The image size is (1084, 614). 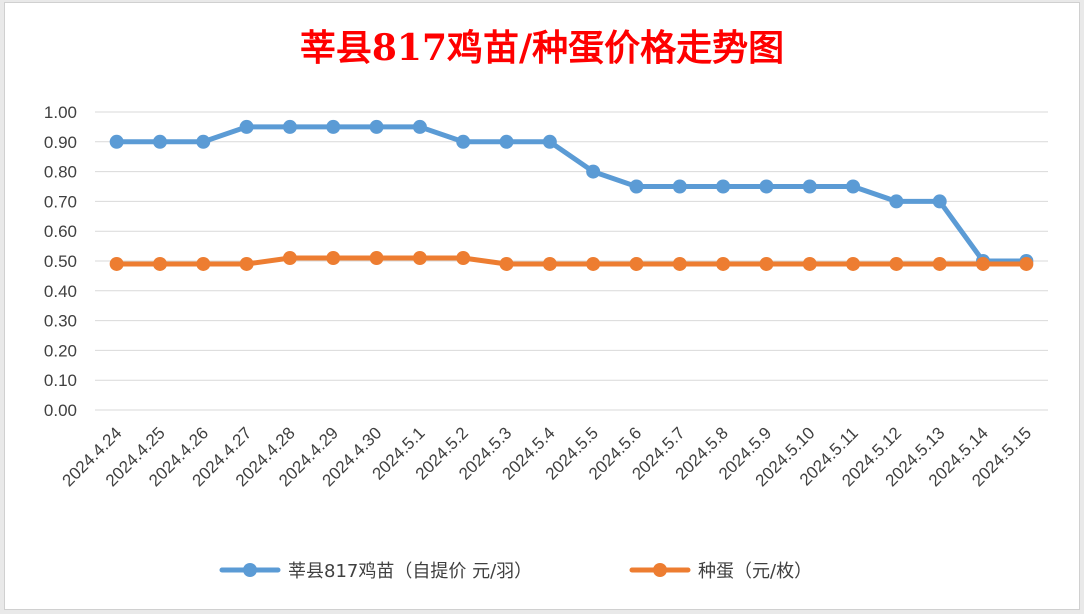 What do you see at coordinates (60, 321) in the screenshot?
I see `y-tick-label: 0.30` at bounding box center [60, 321].